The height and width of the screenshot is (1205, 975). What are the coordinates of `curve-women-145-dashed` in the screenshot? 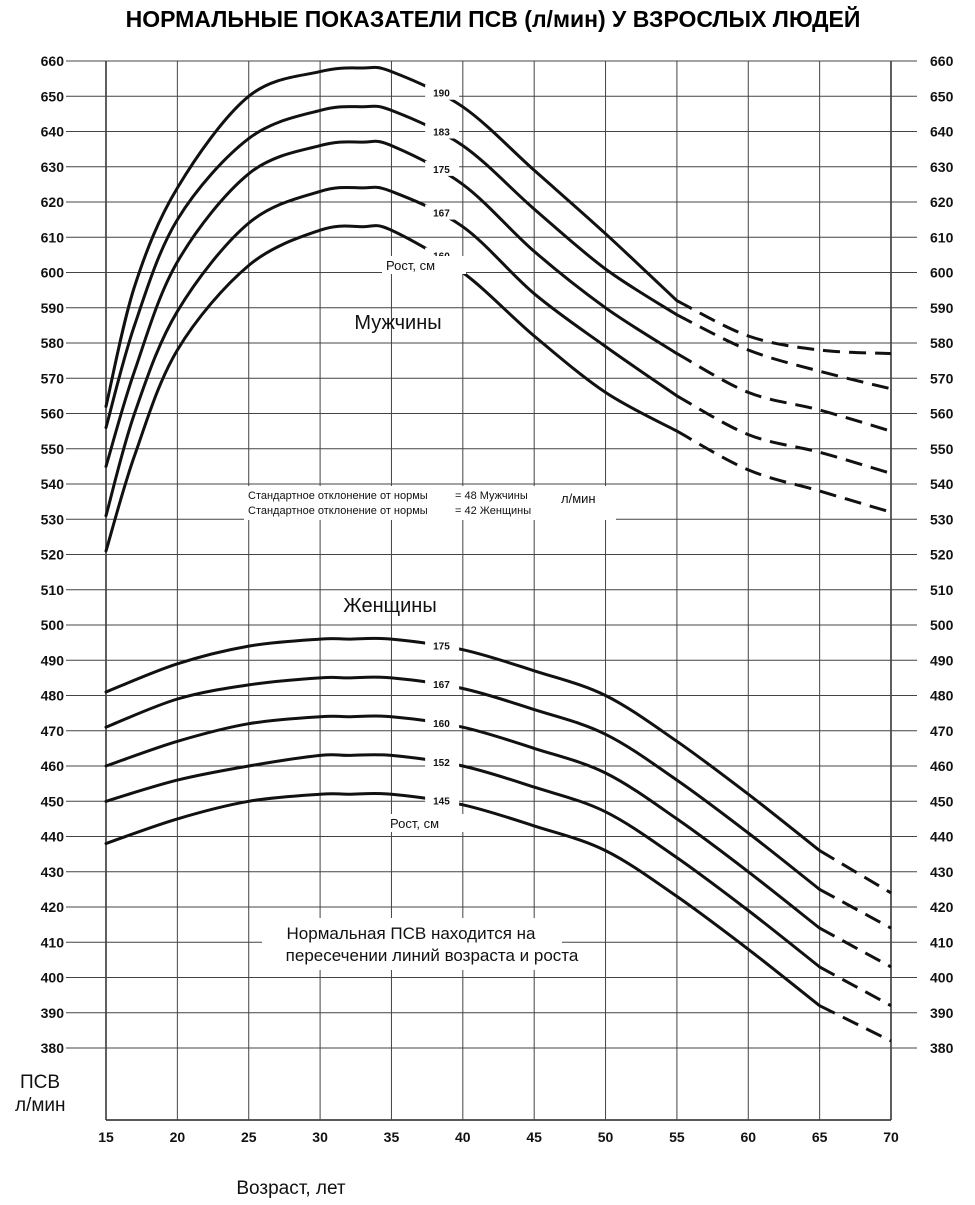 It's located at (855, 1023).